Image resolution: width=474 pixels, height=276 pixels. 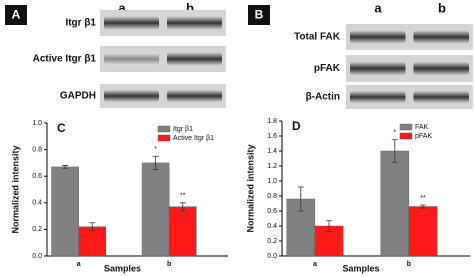 I want to click on blot-row-label: pFAK, so click(x=327, y=68).